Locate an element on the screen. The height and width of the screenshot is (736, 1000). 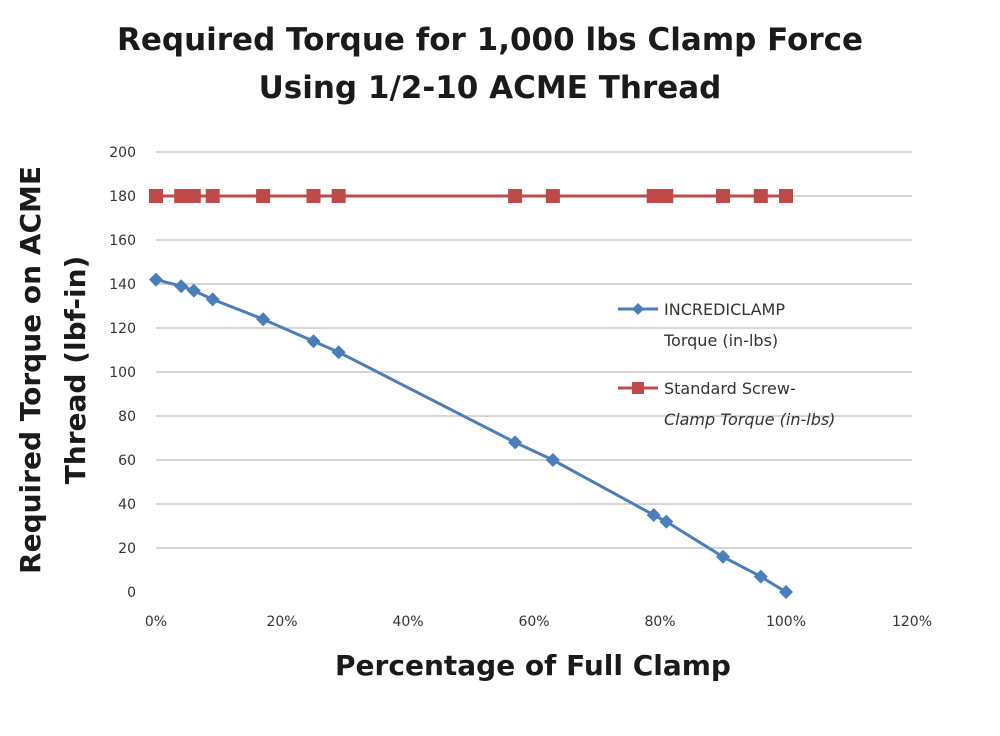
x-tick-label: 100% is located at coordinates (786, 622).